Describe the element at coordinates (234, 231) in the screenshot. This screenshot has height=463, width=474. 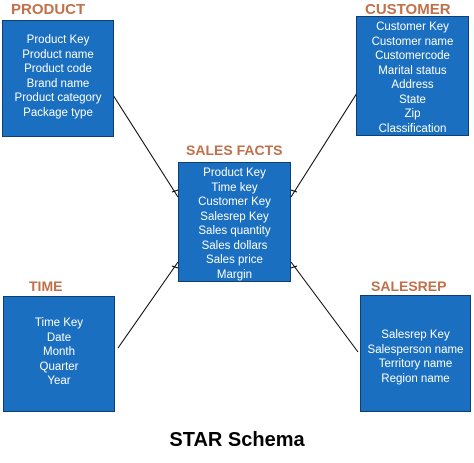
I see `field: Sales quantity` at that location.